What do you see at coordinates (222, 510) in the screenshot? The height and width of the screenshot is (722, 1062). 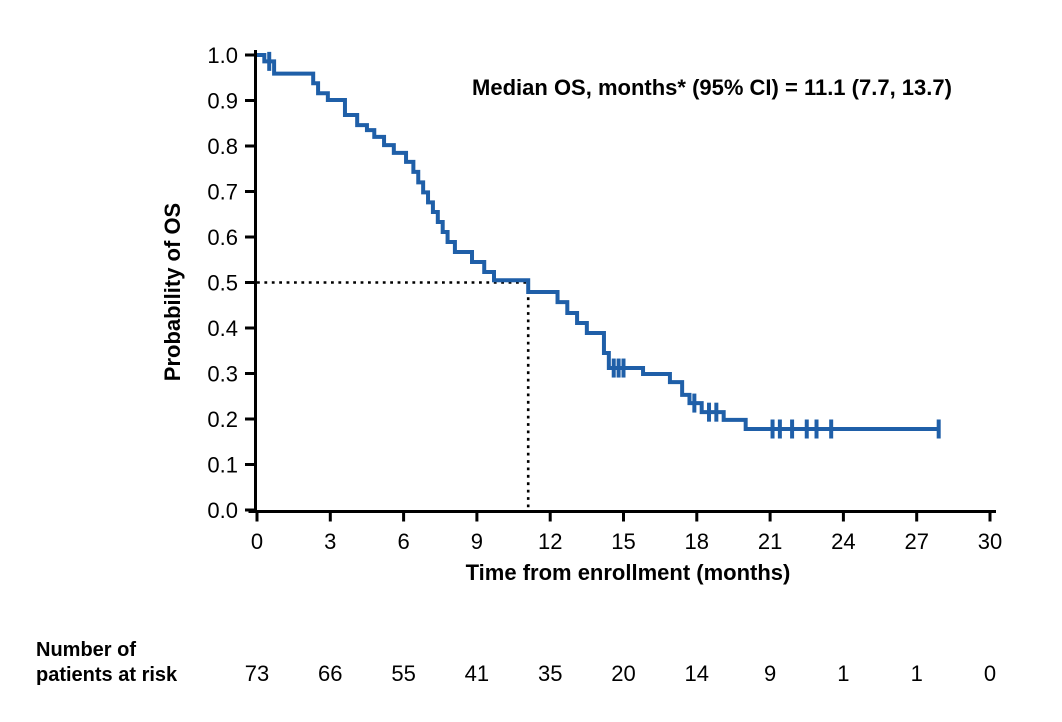 I see `y-tick-label: 0.0` at bounding box center [222, 510].